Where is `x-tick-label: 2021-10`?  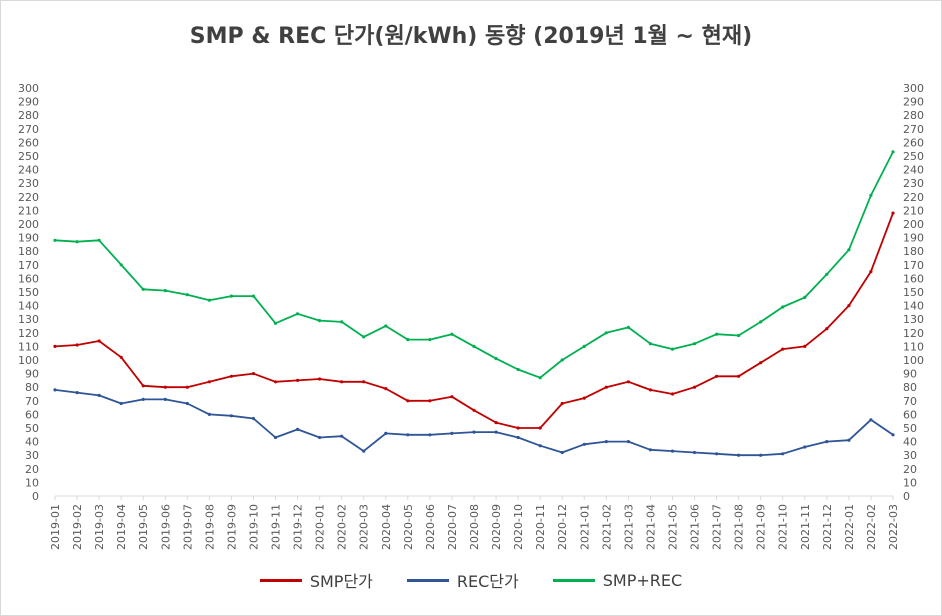 x-tick-label: 2021-10 is located at coordinates (783, 527).